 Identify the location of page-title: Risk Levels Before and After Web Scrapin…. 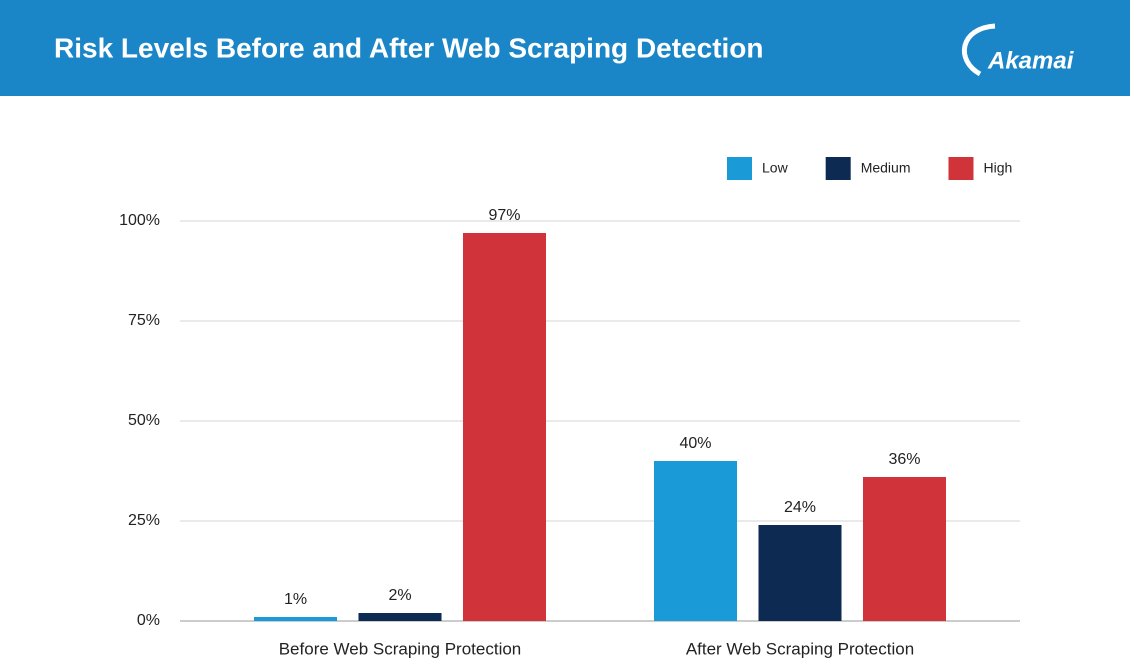
(409, 47).